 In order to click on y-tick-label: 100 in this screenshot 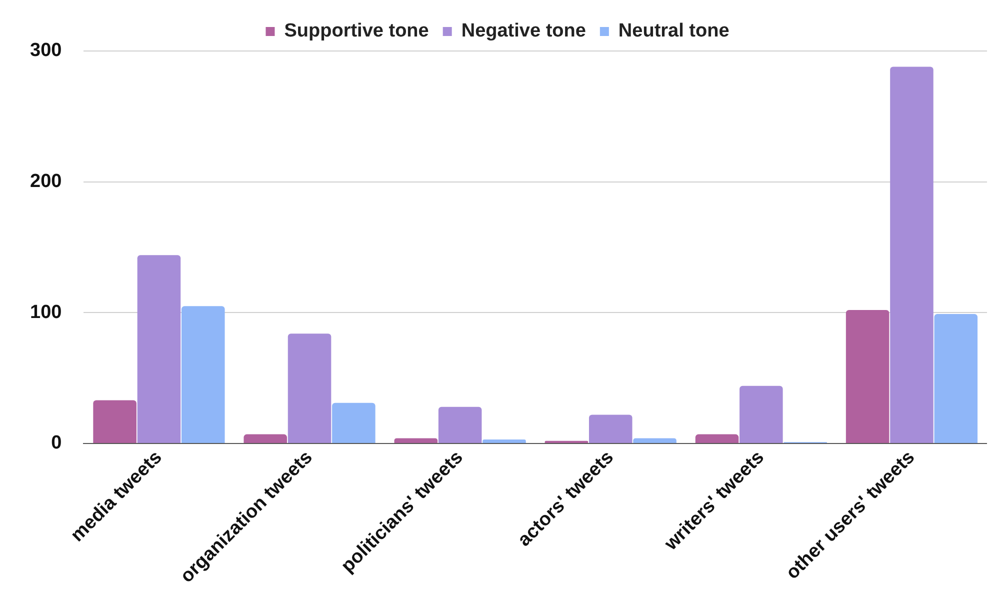, I will do `click(46, 312)`.